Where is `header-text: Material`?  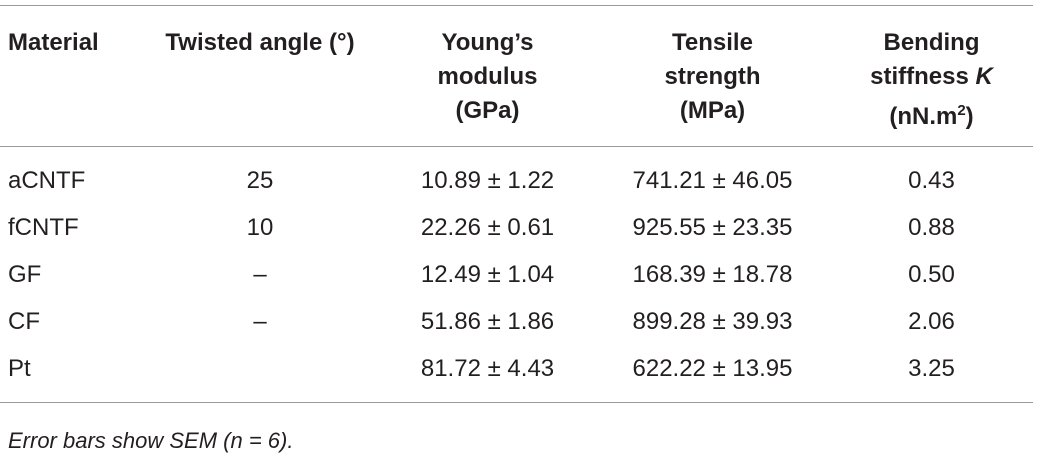
header-text: Material is located at coordinates (53, 42).